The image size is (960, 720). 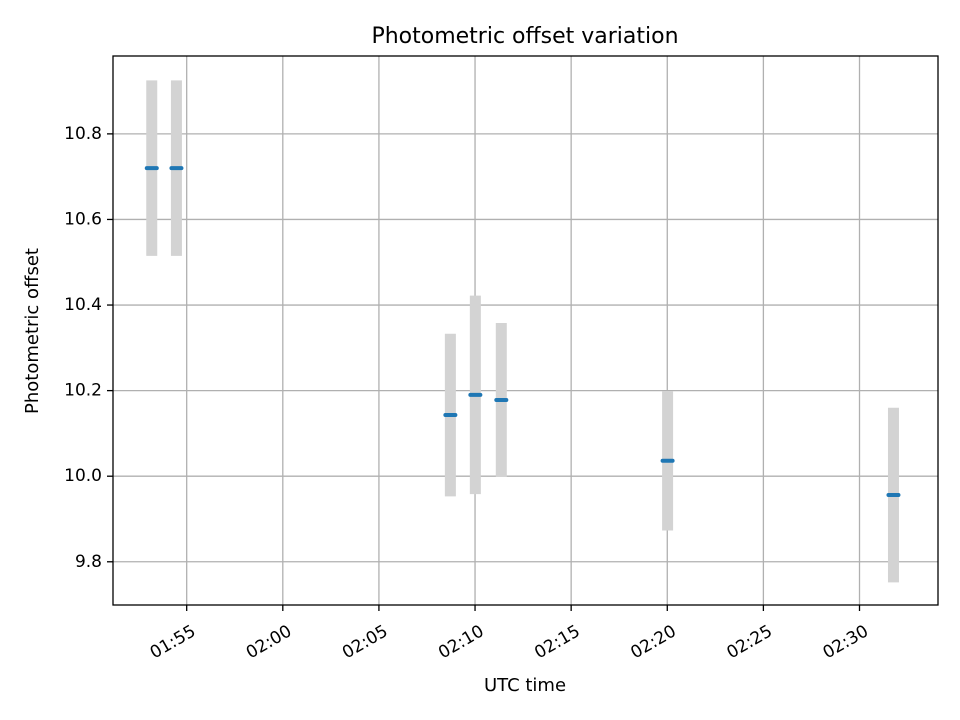 I want to click on y-tick-label: 10.2, so click(x=83, y=391).